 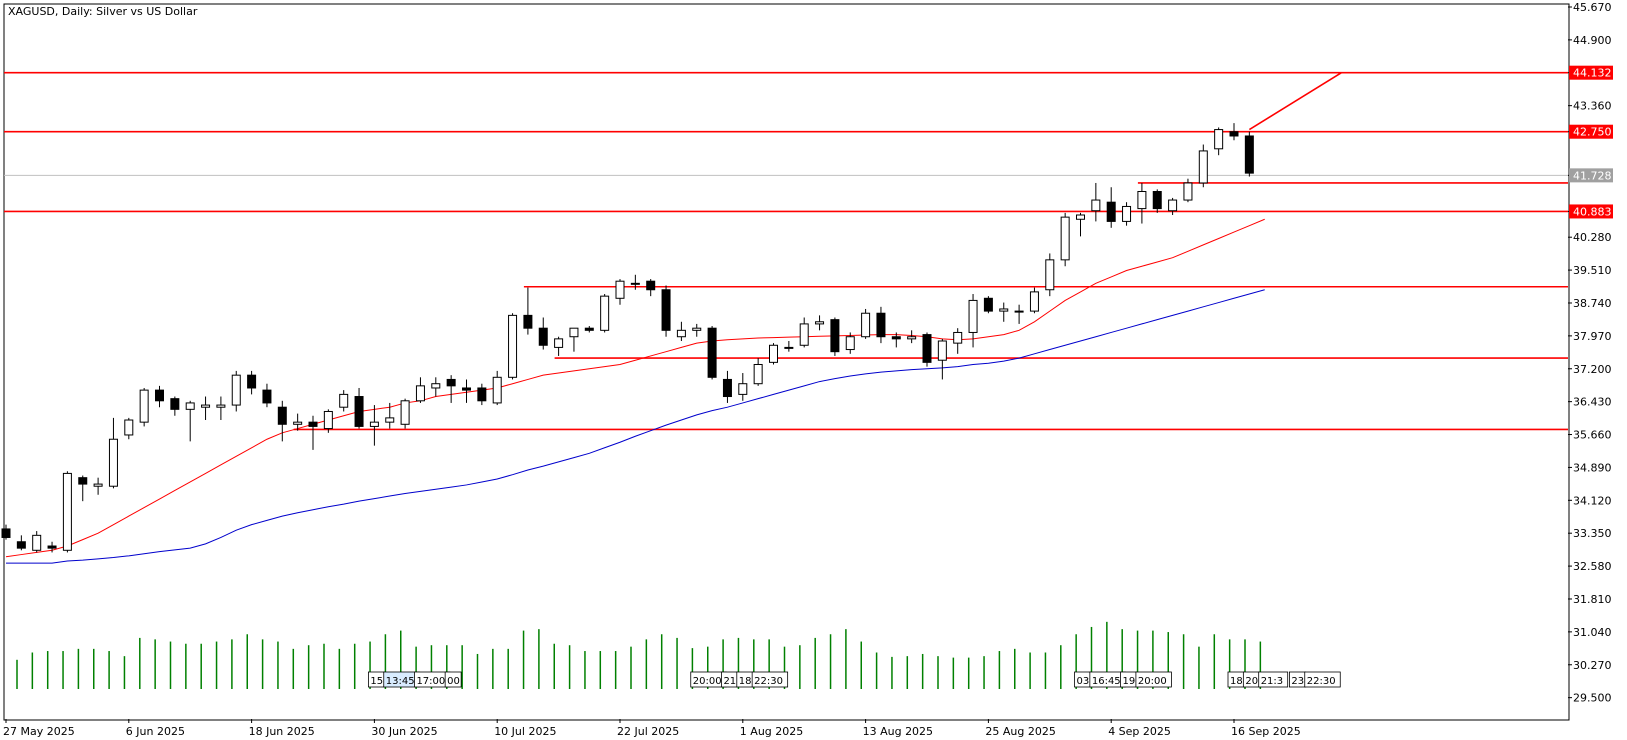 I want to click on session-marker: 21:3, so click(x=1273, y=679).